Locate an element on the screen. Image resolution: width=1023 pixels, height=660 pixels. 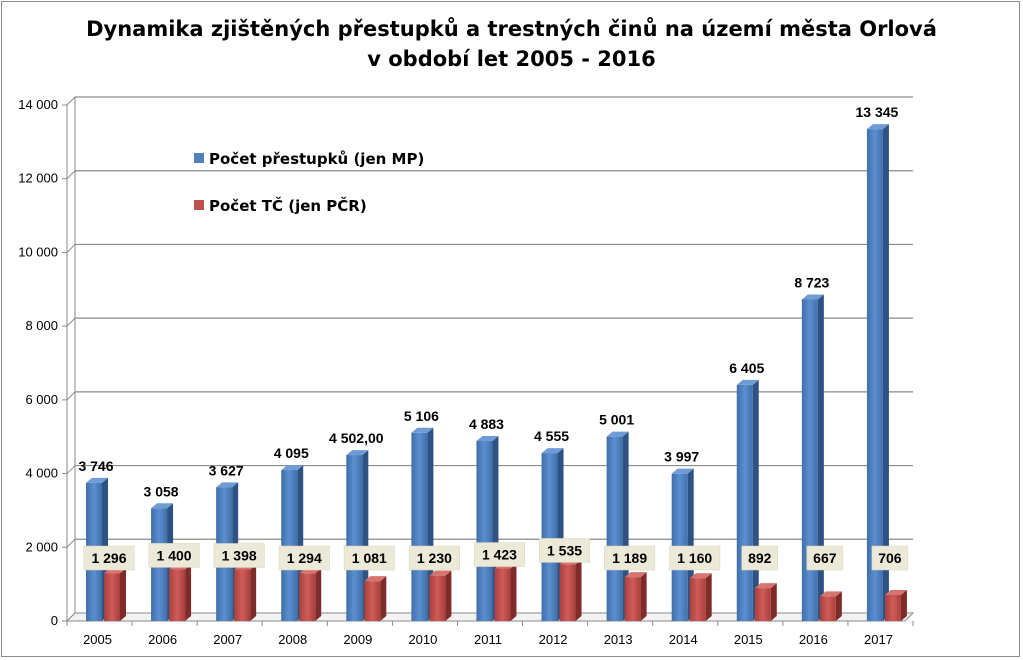
x-tick-label: 2012 is located at coordinates (553, 639).